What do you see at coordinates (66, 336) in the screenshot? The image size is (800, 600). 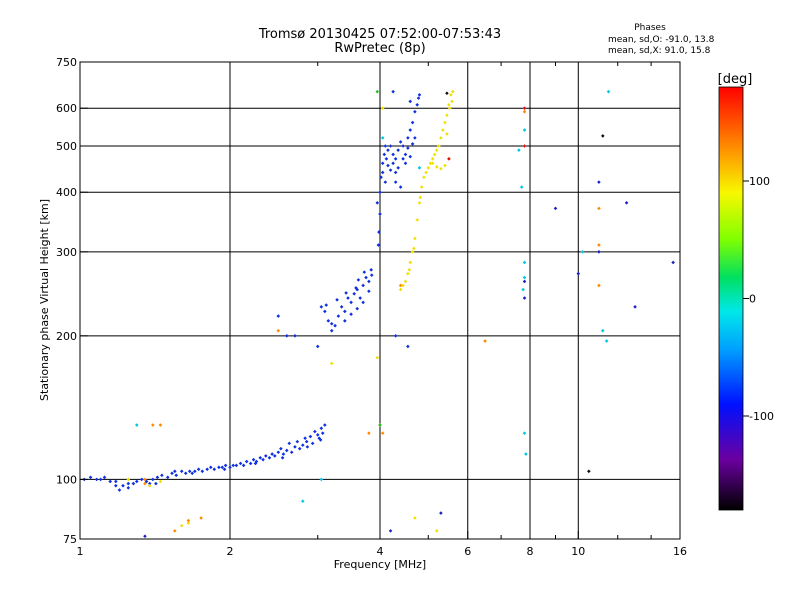 I see `y-tick-label: 200` at bounding box center [66, 336].